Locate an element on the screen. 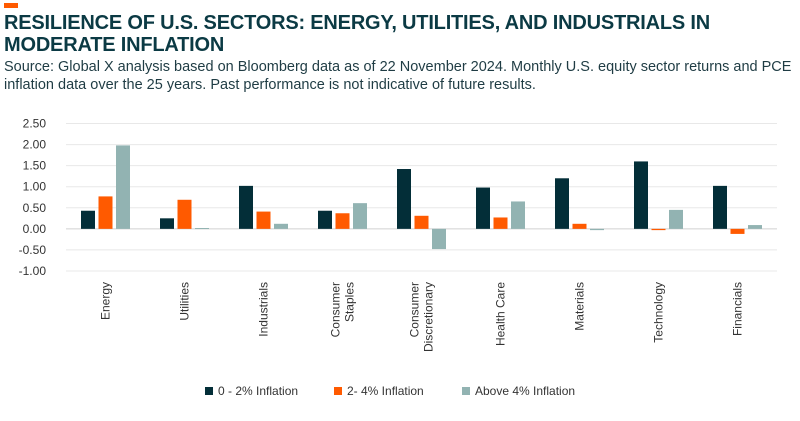 The image size is (800, 421). legend-label: 2- 4% Inflation is located at coordinates (385, 391).